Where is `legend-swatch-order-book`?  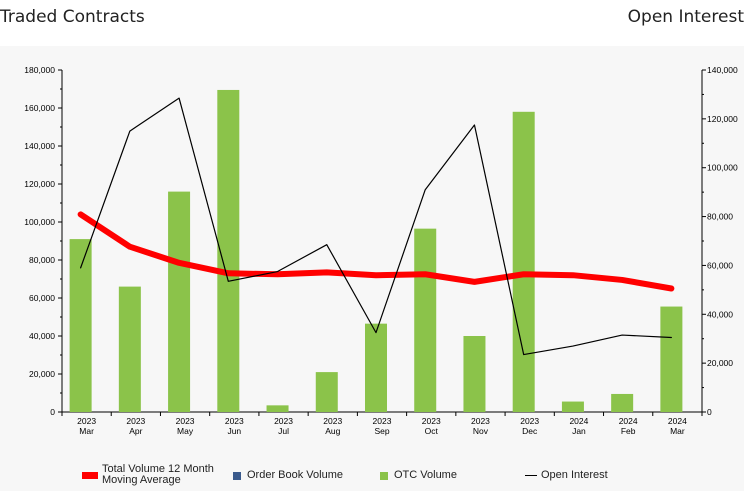
legend-swatch-order-book is located at coordinates (237, 475).